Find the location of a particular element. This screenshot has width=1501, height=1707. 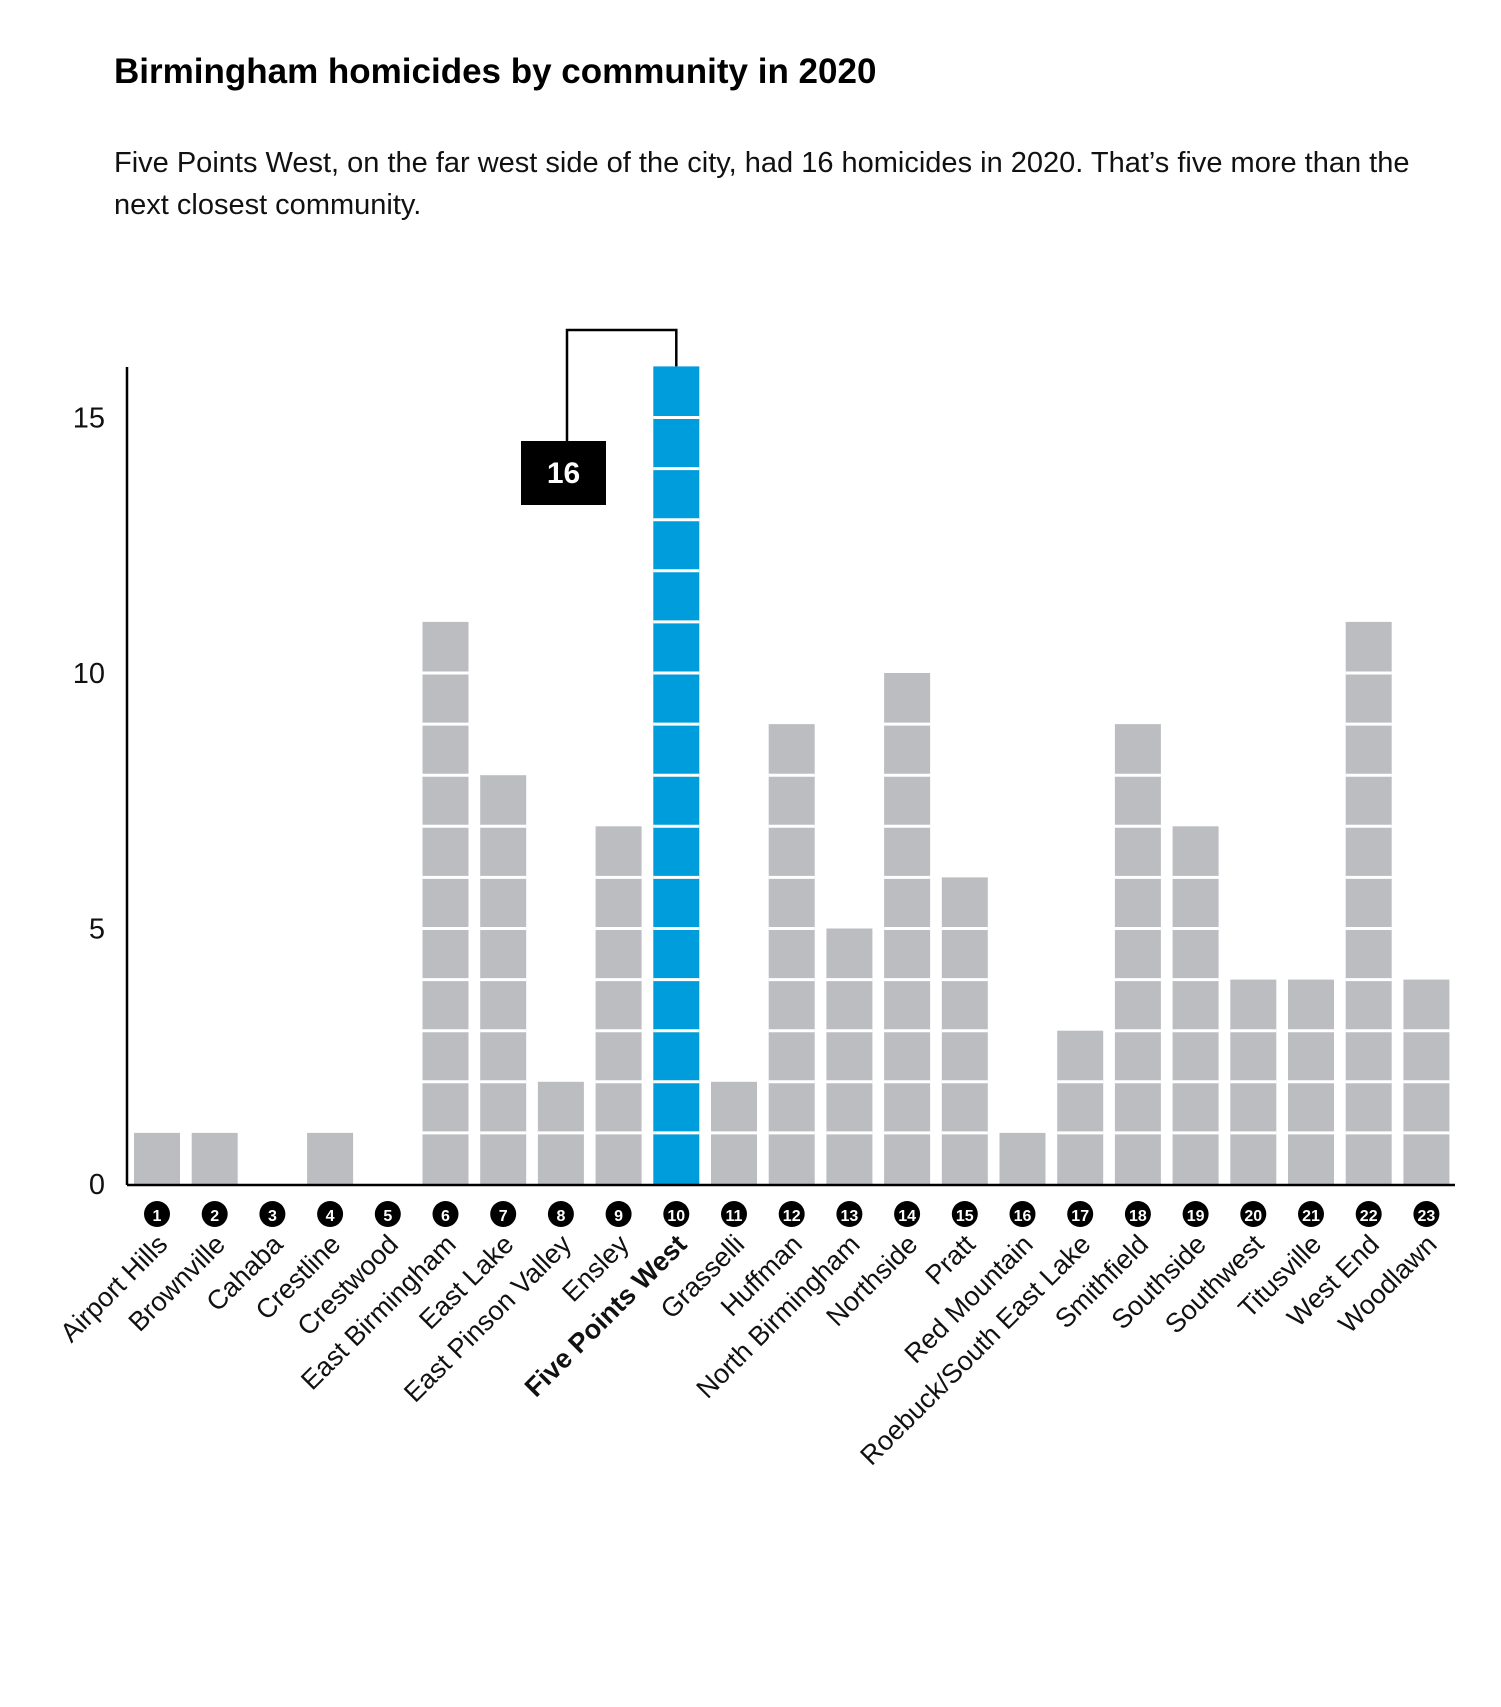

number-badge-label: 1 is located at coordinates (157, 1216).